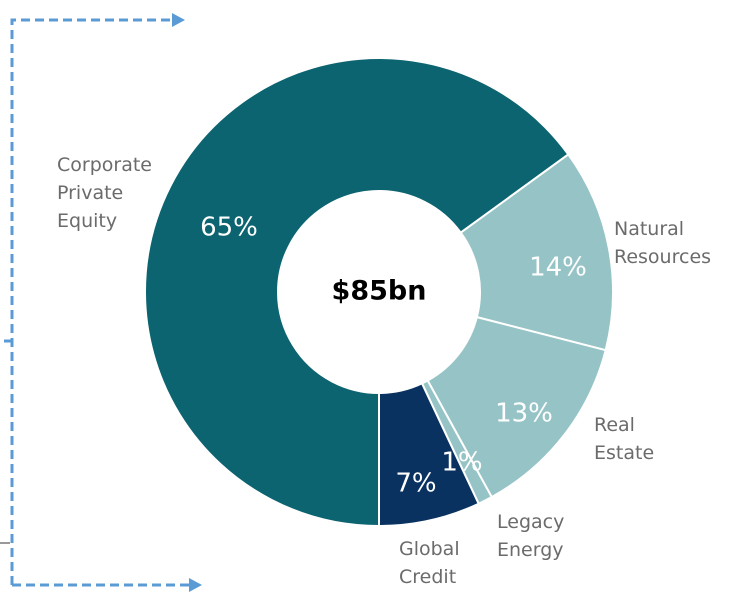  What do you see at coordinates (104, 193) in the screenshot?
I see `category-label: Corporate Private Equity` at bounding box center [104, 193].